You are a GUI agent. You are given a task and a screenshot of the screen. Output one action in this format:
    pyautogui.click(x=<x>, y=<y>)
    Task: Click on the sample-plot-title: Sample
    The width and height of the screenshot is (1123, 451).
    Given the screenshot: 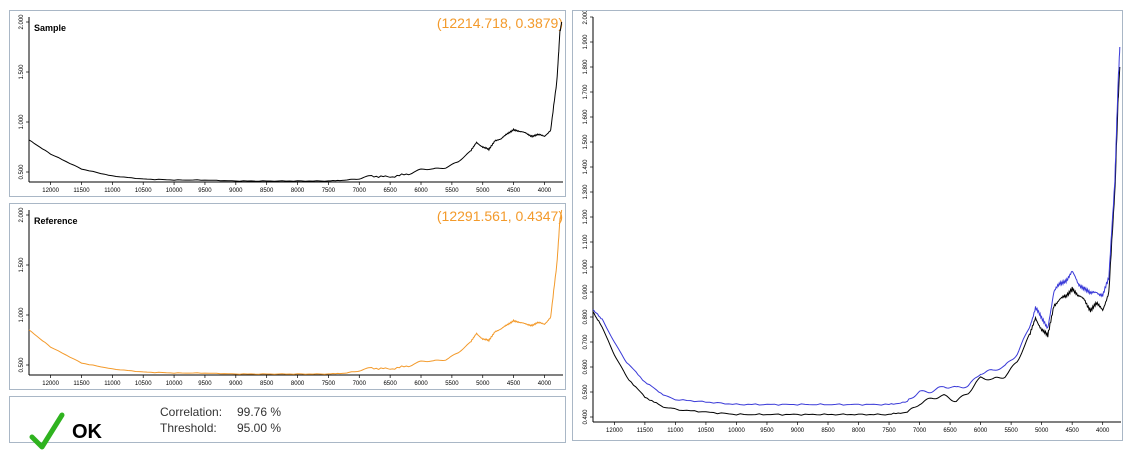 What is the action you would take?
    pyautogui.click(x=50, y=28)
    